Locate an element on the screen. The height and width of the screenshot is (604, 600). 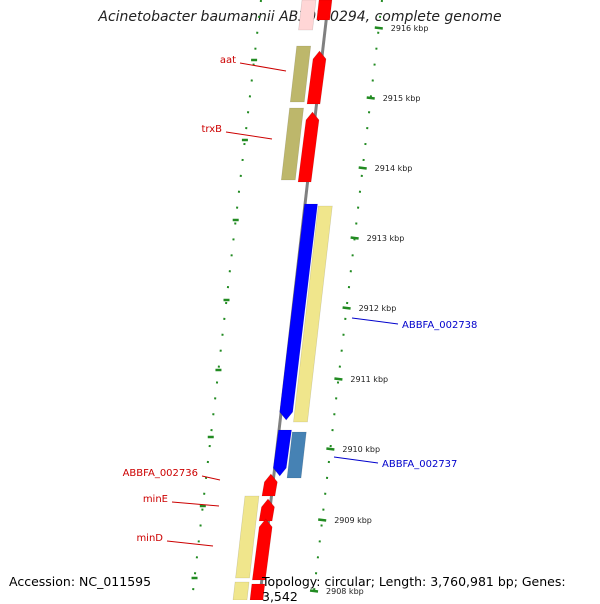
ruler-tick-label: 2909 kbp is located at coordinates (353, 520).